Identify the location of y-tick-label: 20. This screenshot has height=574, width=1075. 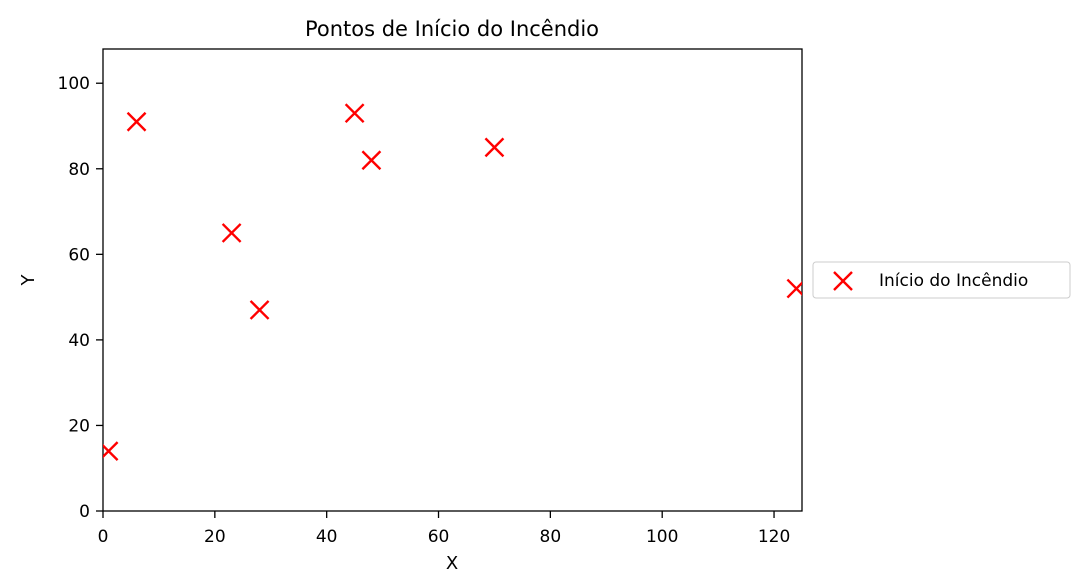
(79, 426).